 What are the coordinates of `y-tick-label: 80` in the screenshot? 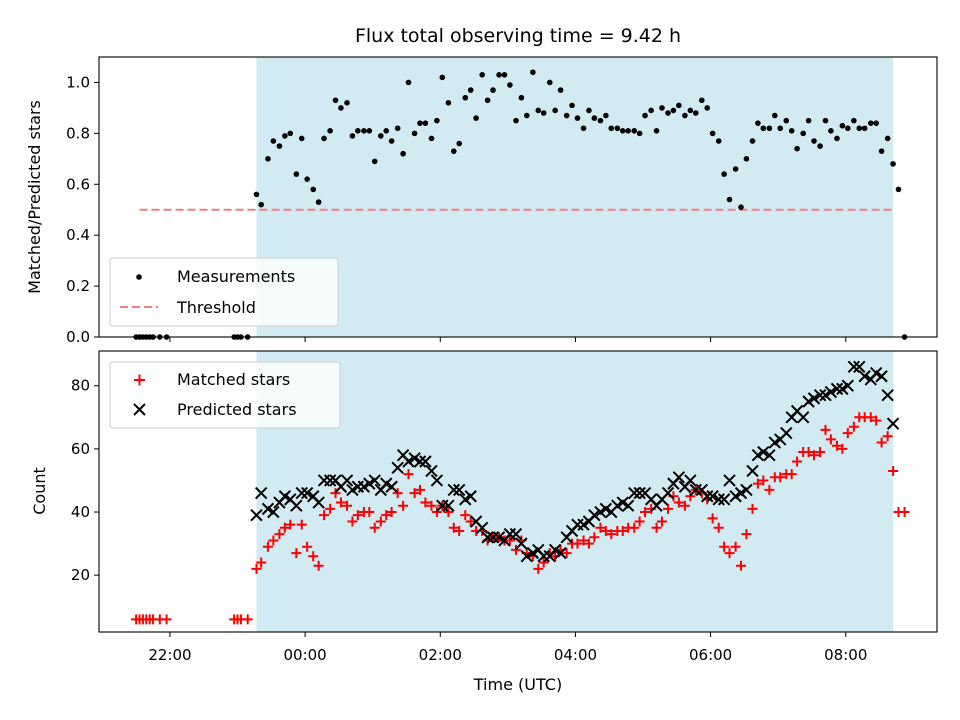 It's located at (80, 386).